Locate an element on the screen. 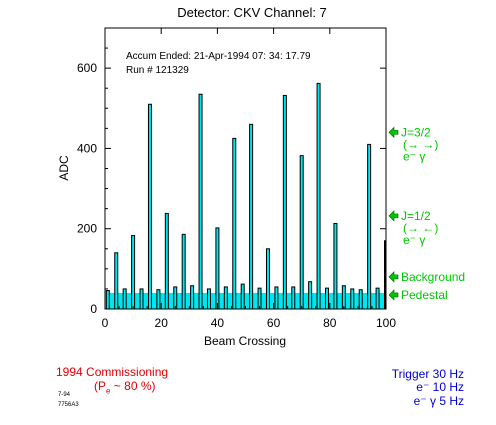 This screenshot has width=496, height=425. trigger-line-1: Trigger 30 Hz is located at coordinates (427, 374).